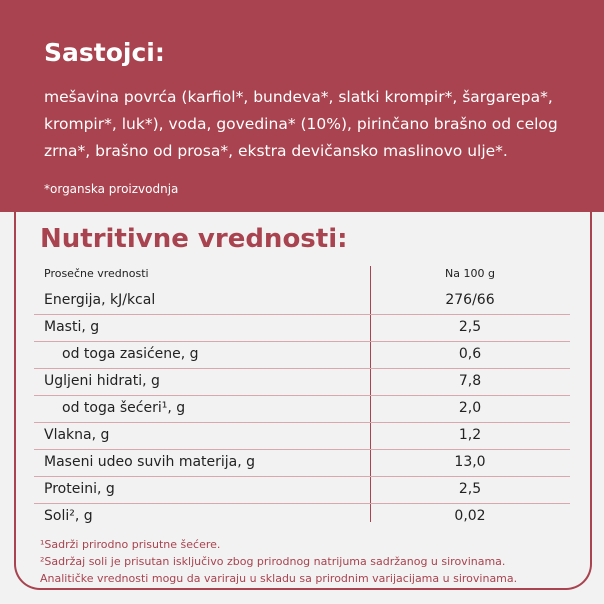  Describe the element at coordinates (302, 275) in the screenshot. I see `table-header: Prosečne vrednosti Na 100 g` at that location.